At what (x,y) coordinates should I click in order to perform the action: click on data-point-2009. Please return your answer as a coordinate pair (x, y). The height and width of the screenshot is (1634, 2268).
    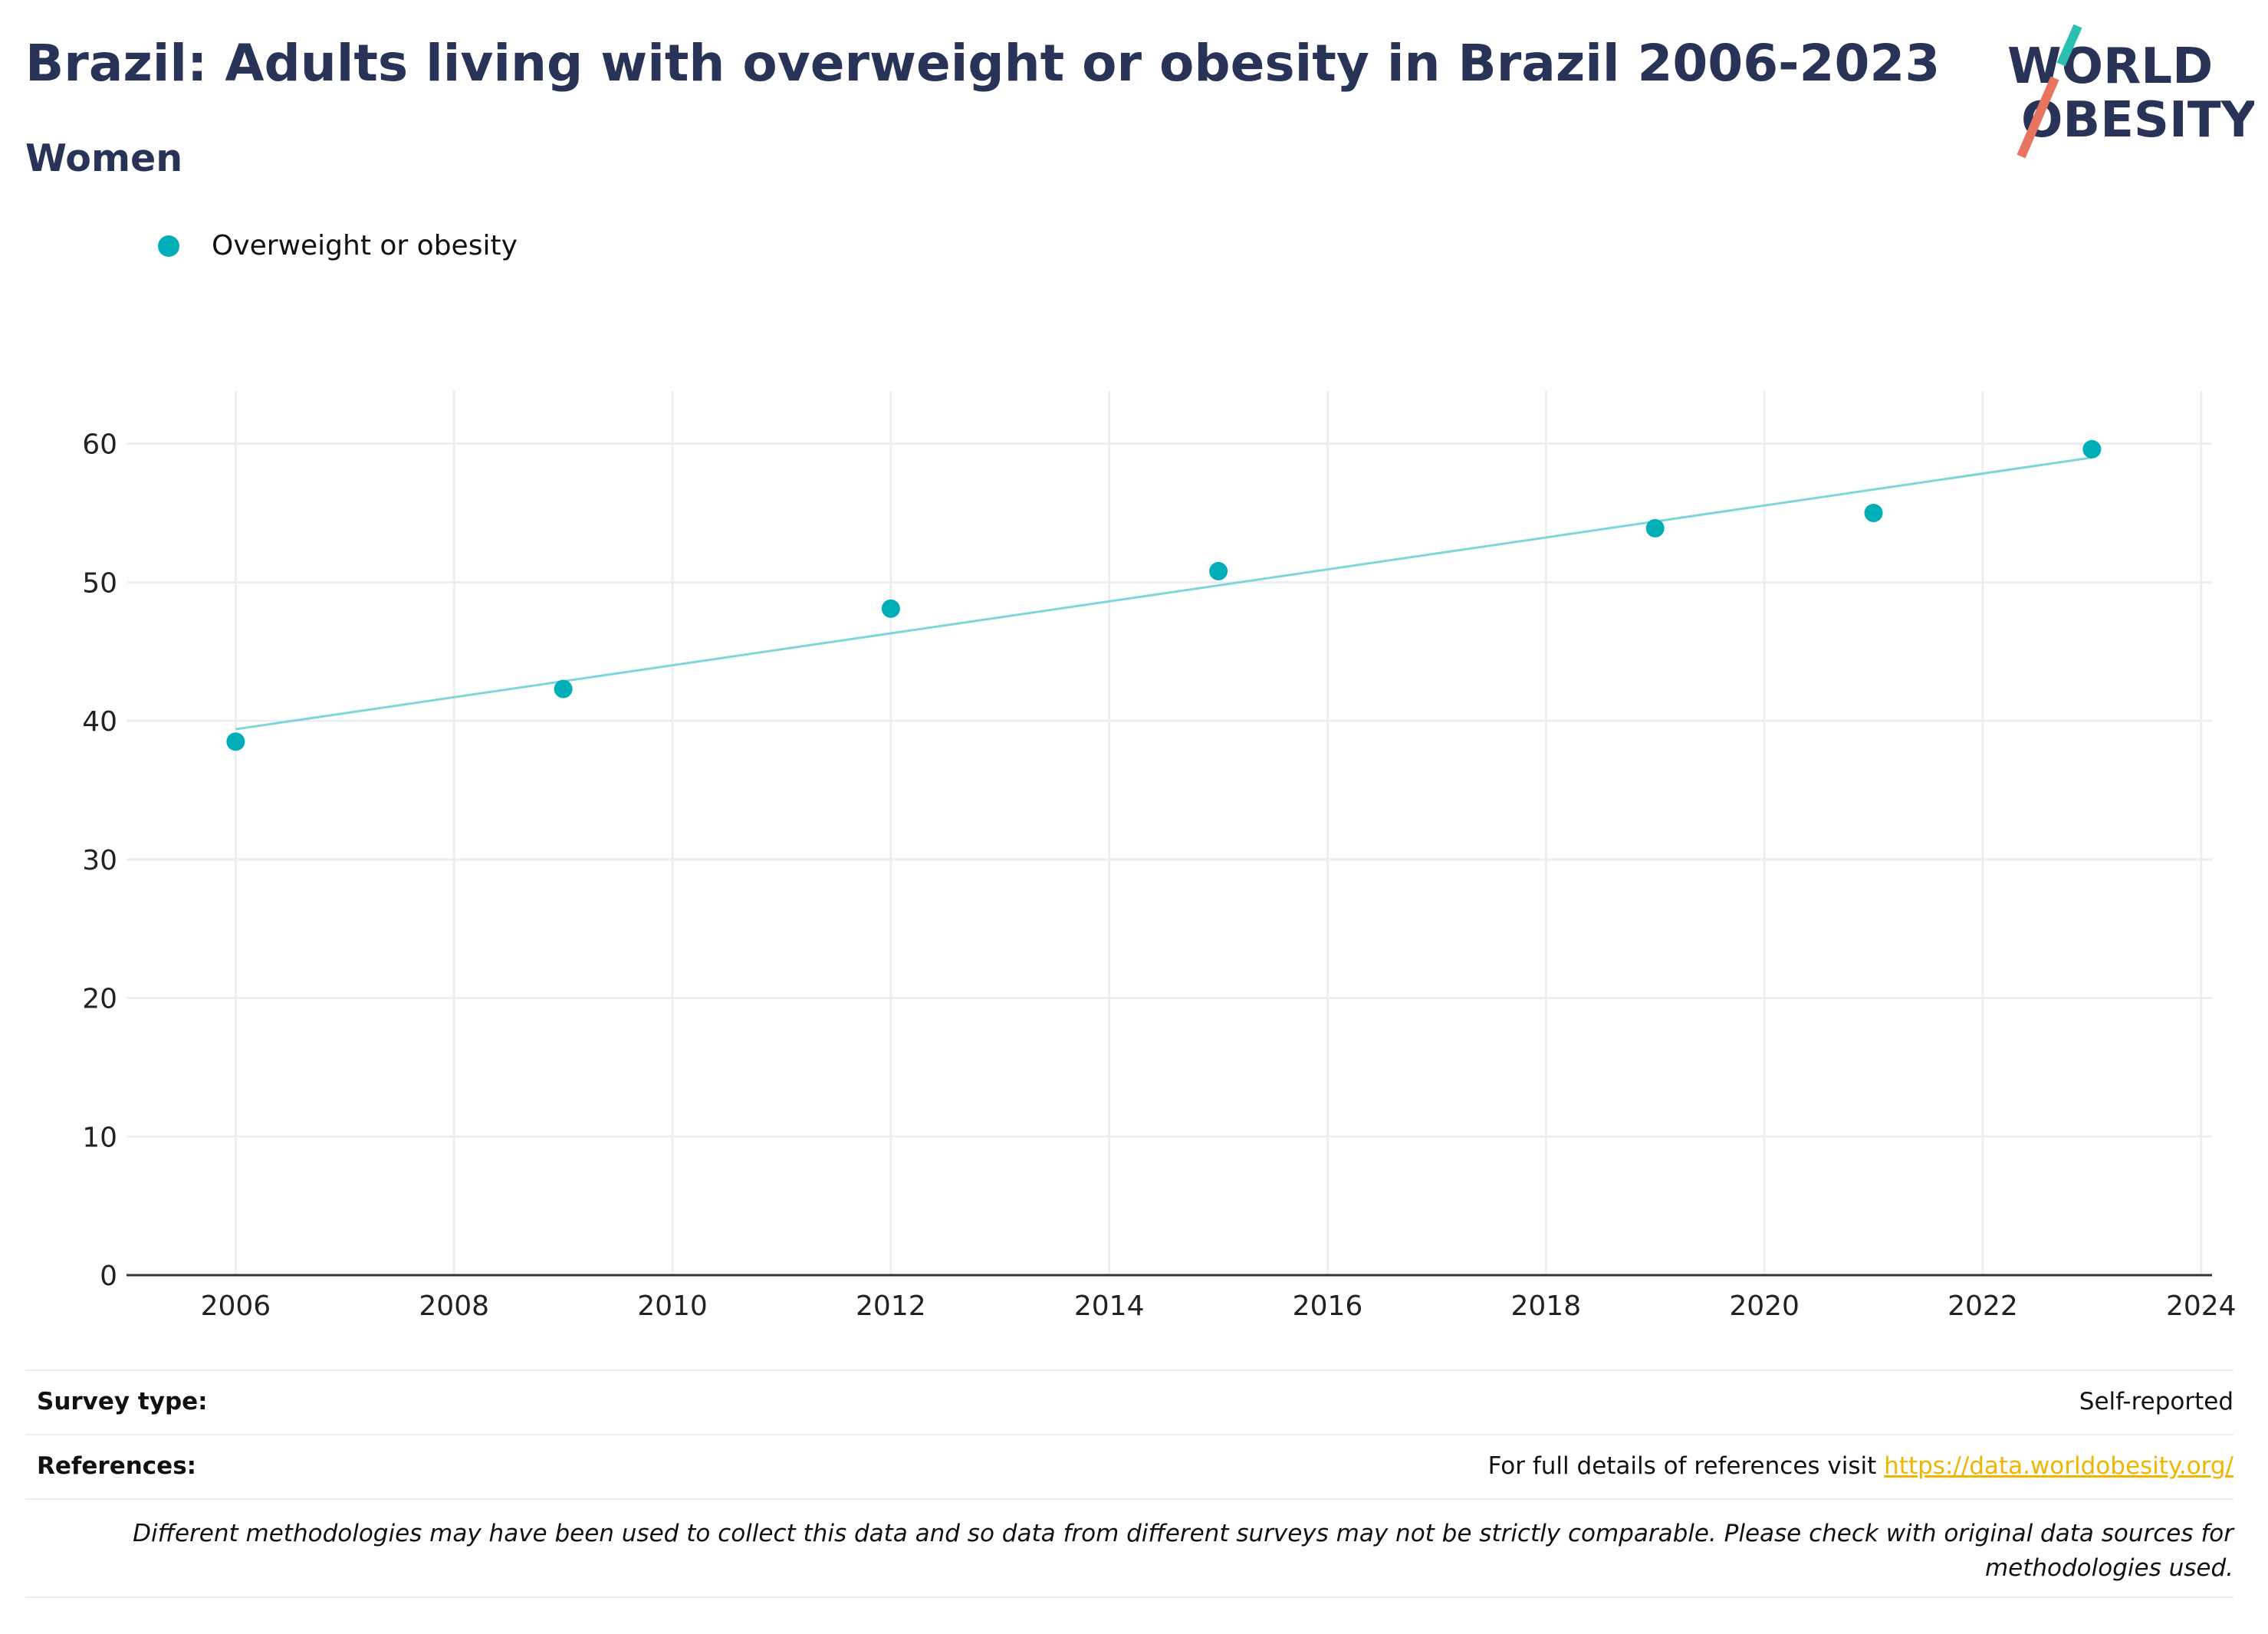
    Looking at the image, I should click on (563, 689).